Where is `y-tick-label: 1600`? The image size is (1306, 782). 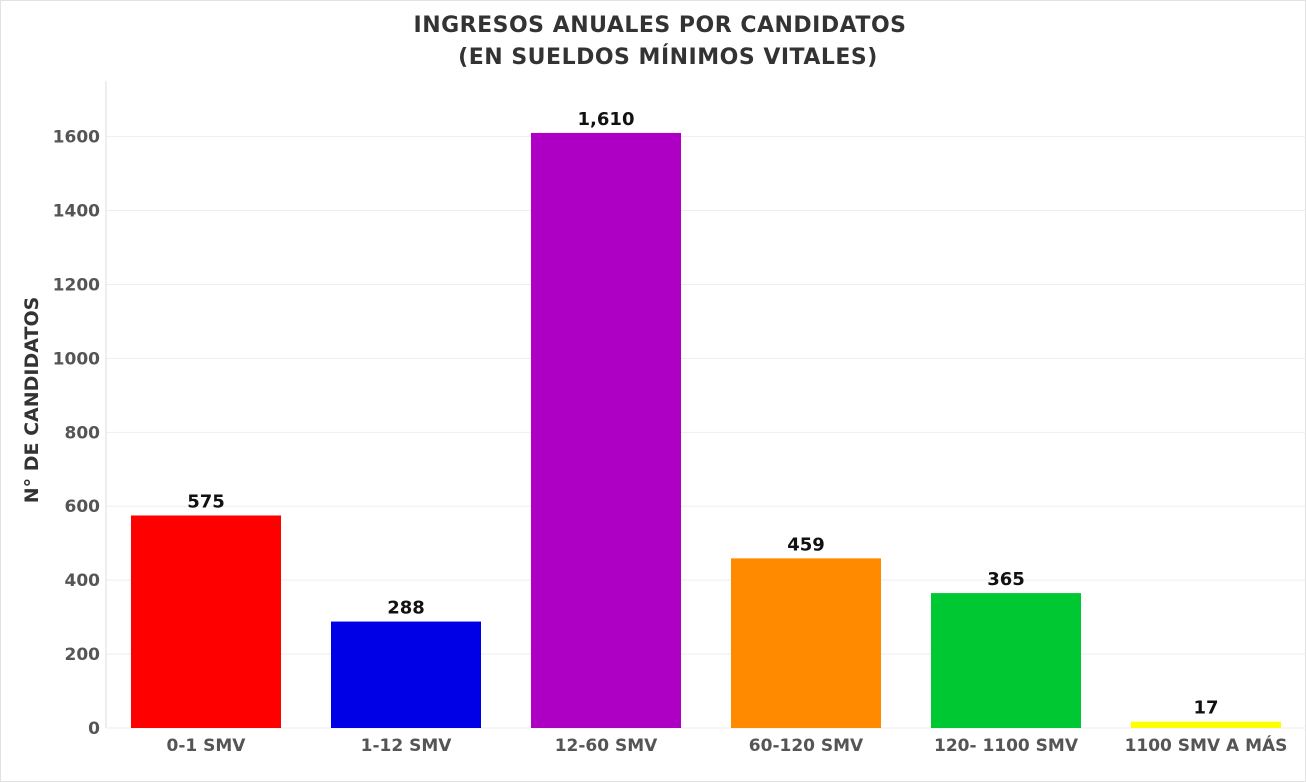 y-tick-label: 1600 is located at coordinates (76, 138).